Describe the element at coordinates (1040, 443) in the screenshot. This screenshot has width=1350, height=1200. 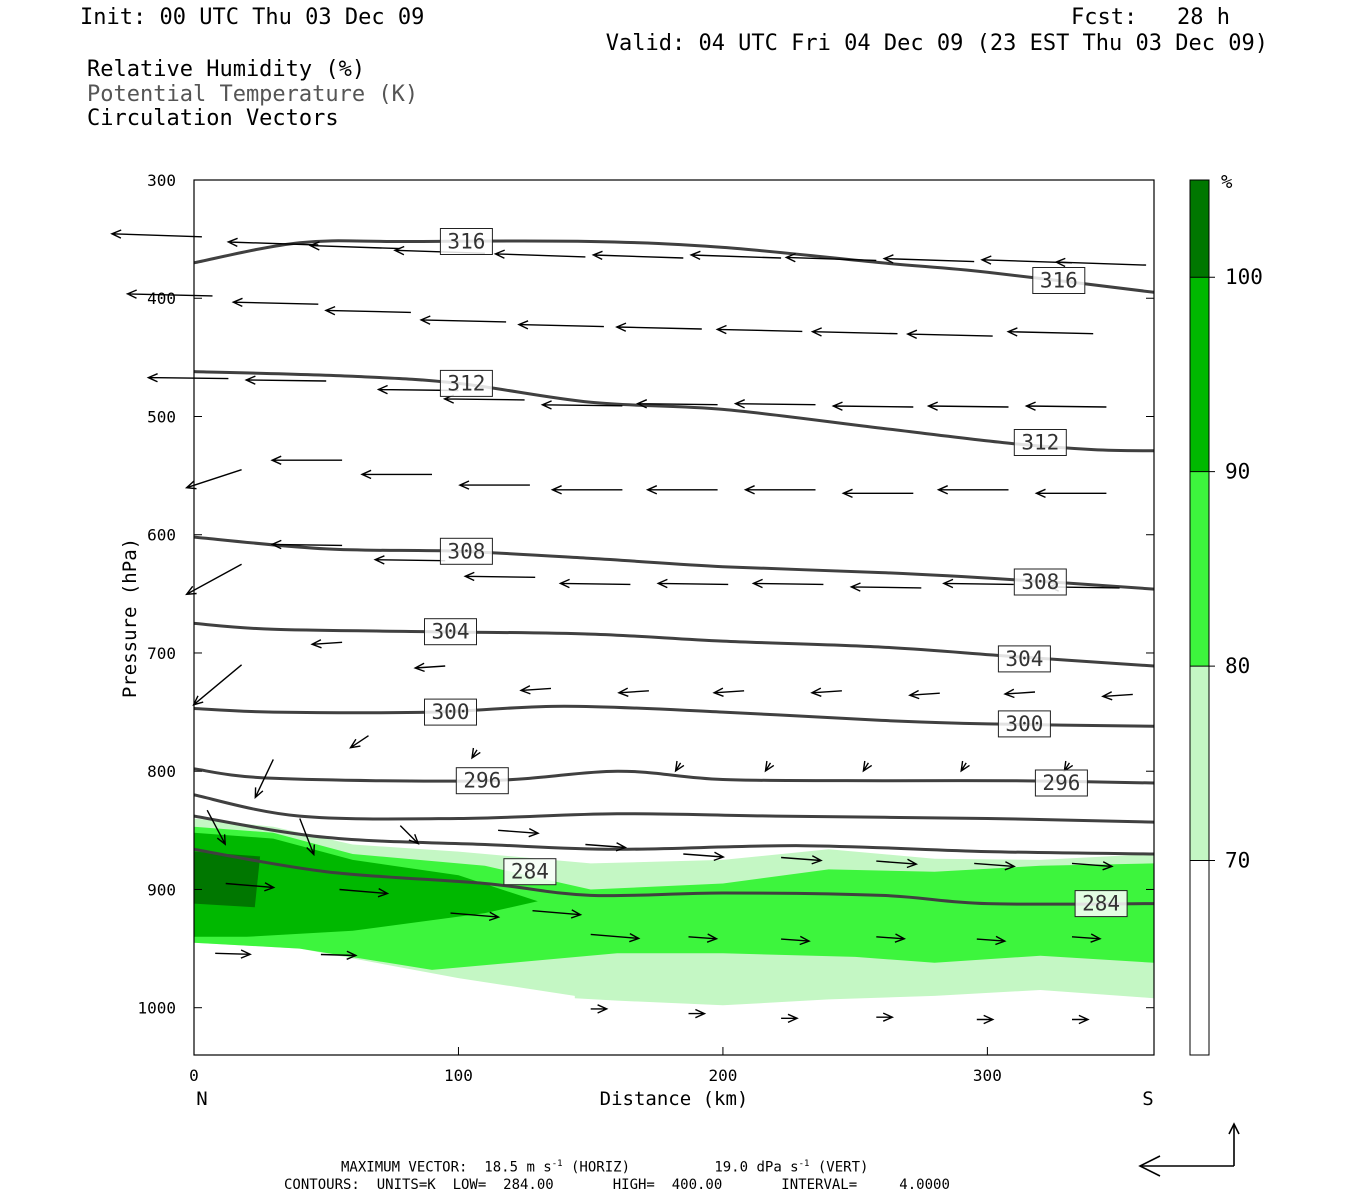
I see `isentrope-label-312: 312` at that location.